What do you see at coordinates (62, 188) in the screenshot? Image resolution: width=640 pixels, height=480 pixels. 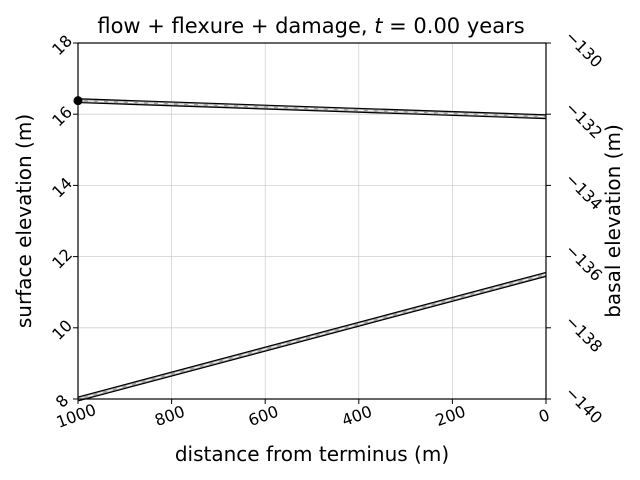 I see `y-left-tick-label: 14` at bounding box center [62, 188].